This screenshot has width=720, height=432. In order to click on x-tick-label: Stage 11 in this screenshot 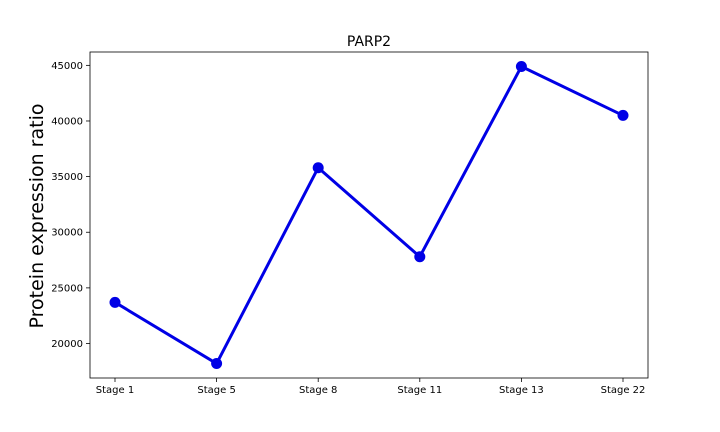, I will do `click(419, 390)`.